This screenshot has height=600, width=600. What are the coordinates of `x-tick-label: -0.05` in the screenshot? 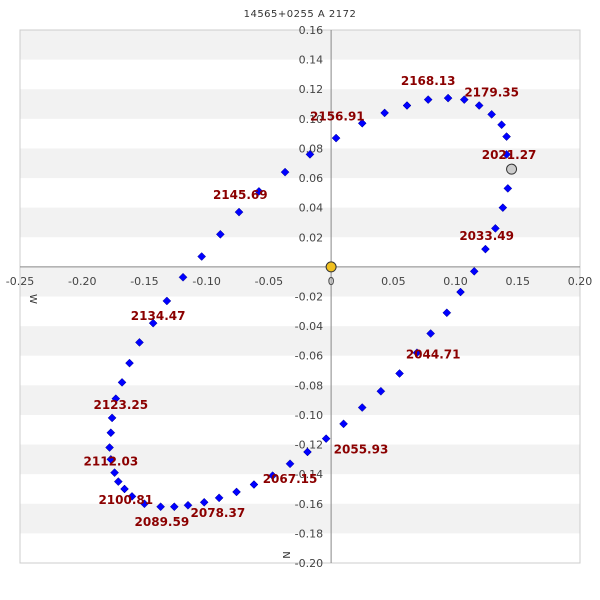 It's located at (269, 281).